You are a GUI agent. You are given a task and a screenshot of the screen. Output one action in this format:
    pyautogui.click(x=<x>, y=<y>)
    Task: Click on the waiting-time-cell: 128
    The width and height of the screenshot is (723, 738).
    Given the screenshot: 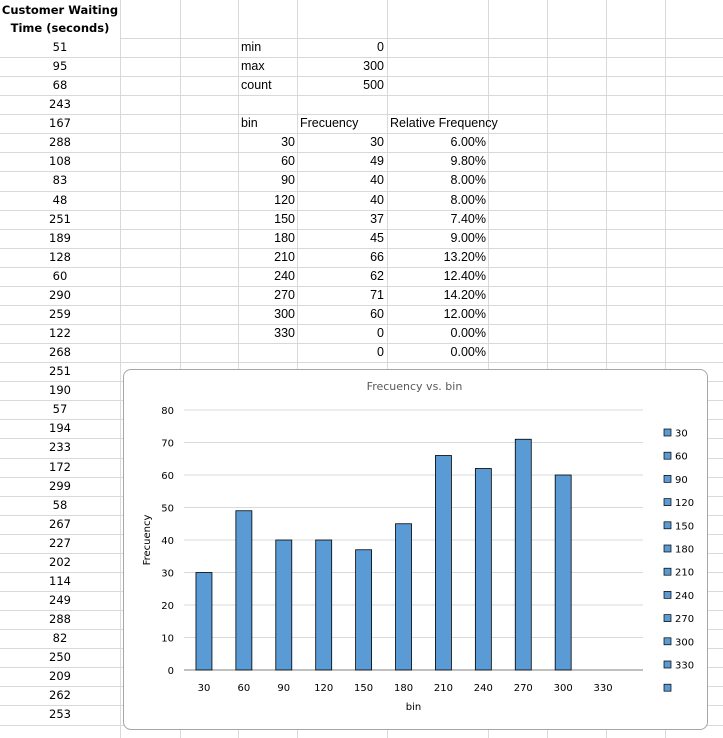 What is the action you would take?
    pyautogui.click(x=60, y=257)
    